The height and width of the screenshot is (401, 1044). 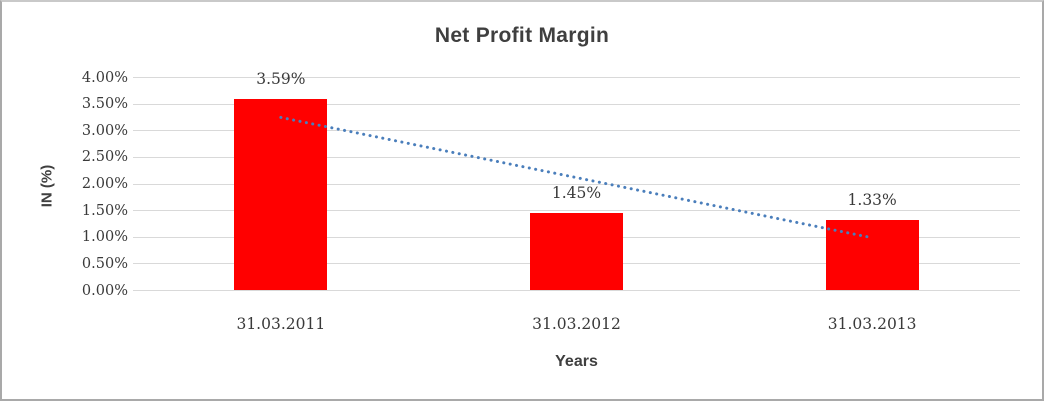 I want to click on bar-31.03.2012, so click(x=576, y=252).